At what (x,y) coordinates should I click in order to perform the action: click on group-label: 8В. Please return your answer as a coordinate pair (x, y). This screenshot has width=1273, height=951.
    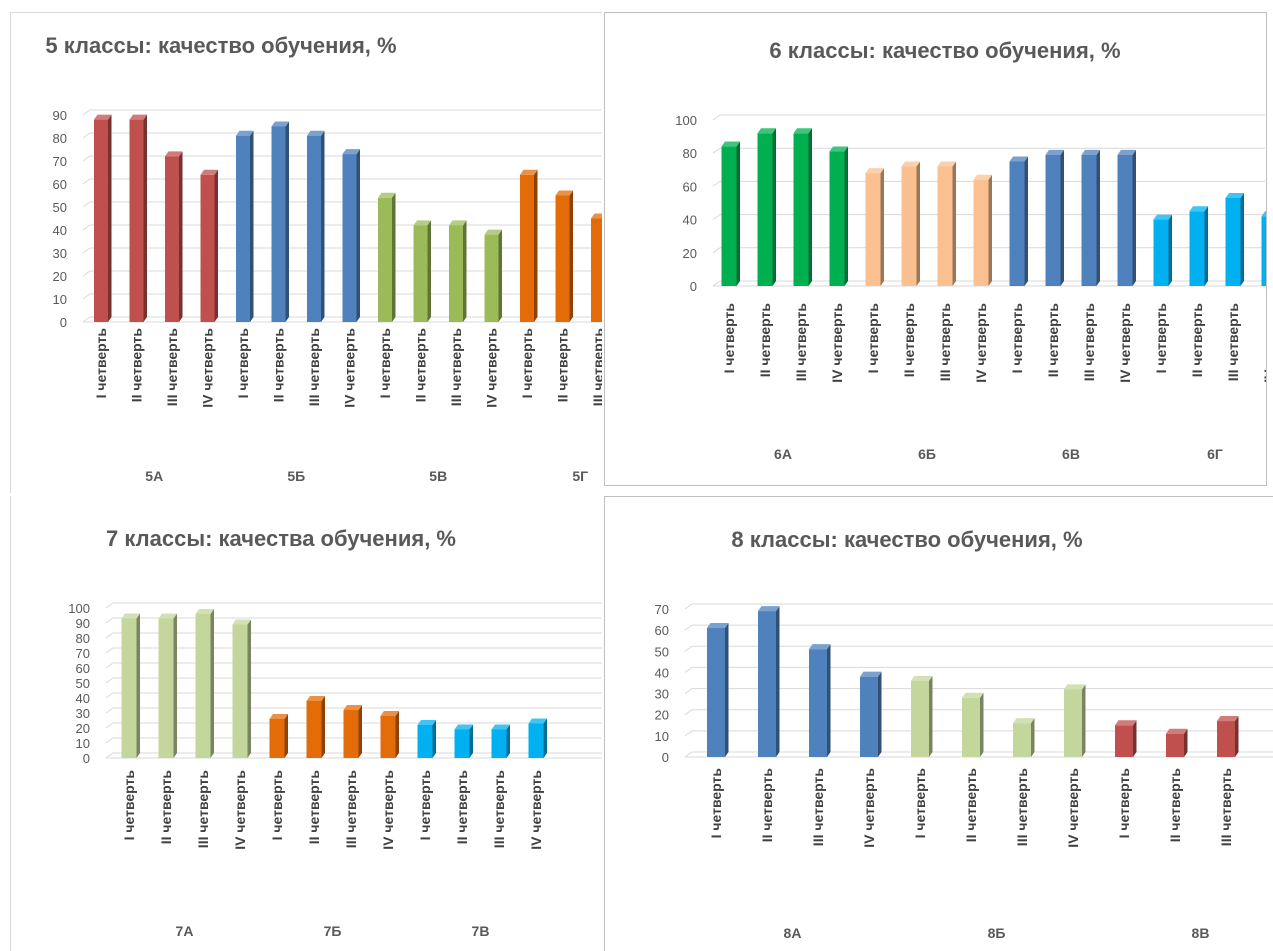
    Looking at the image, I should click on (1201, 933).